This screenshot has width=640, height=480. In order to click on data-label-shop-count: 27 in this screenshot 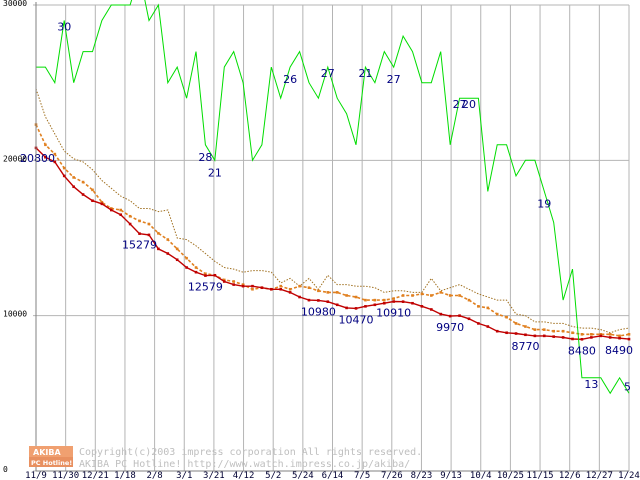, I will do `click(460, 104)`.